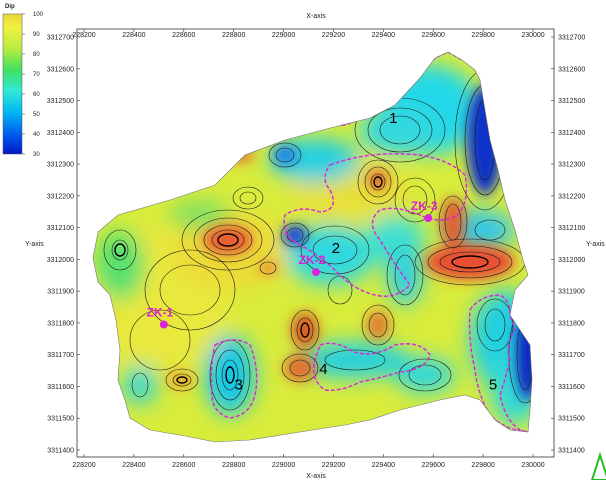 Image resolution: width=606 pixels, height=480 pixels. What do you see at coordinates (393, 118) in the screenshot?
I see `zone-label-1: 1` at bounding box center [393, 118].